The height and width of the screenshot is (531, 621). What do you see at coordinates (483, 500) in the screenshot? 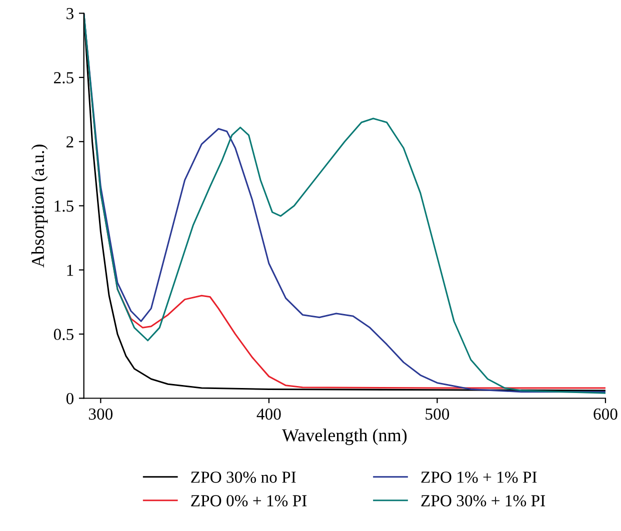
I see `legend-label: ZPO 30% + 1% PI` at bounding box center [483, 500].